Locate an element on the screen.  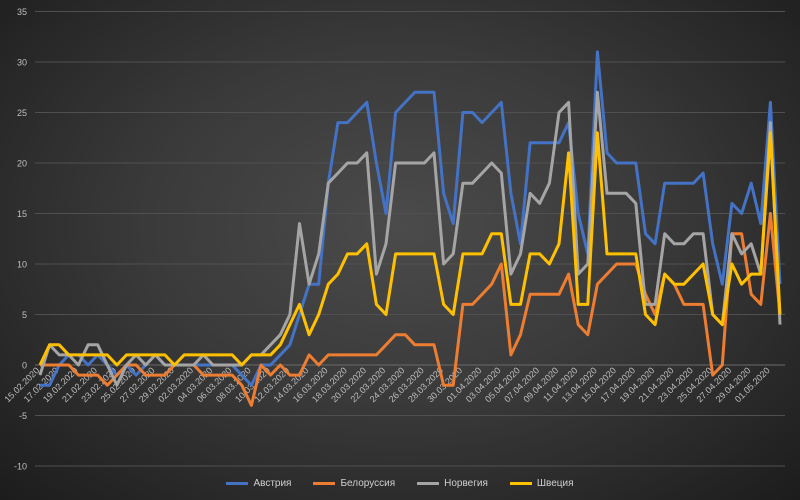
legend-item-belarus: Белоруссия is located at coordinates (354, 483).